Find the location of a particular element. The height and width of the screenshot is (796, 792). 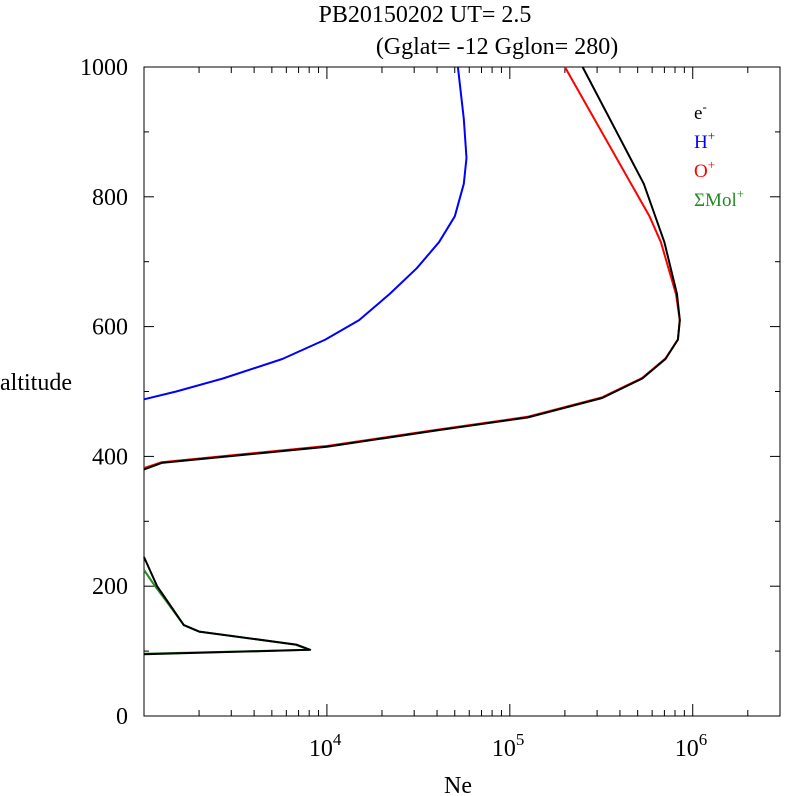

y-tick-label: 800 is located at coordinates (110, 198).